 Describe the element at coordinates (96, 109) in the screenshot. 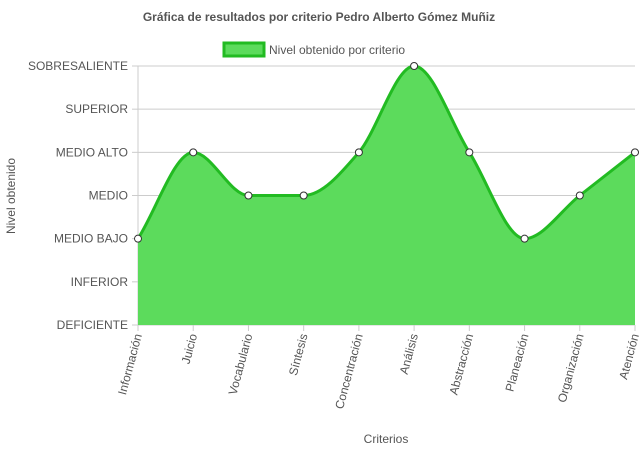

I see `y-tick-label: SUPERIOR` at that location.